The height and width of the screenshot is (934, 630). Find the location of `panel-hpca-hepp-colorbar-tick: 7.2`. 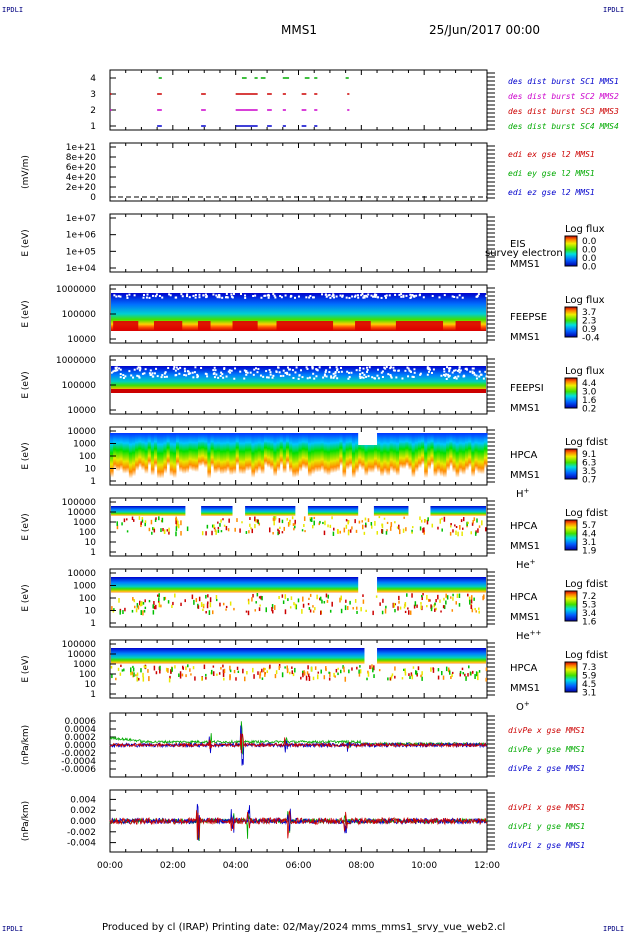

panel-hpca-hepp-colorbar-tick: 7.2 is located at coordinates (589, 597).